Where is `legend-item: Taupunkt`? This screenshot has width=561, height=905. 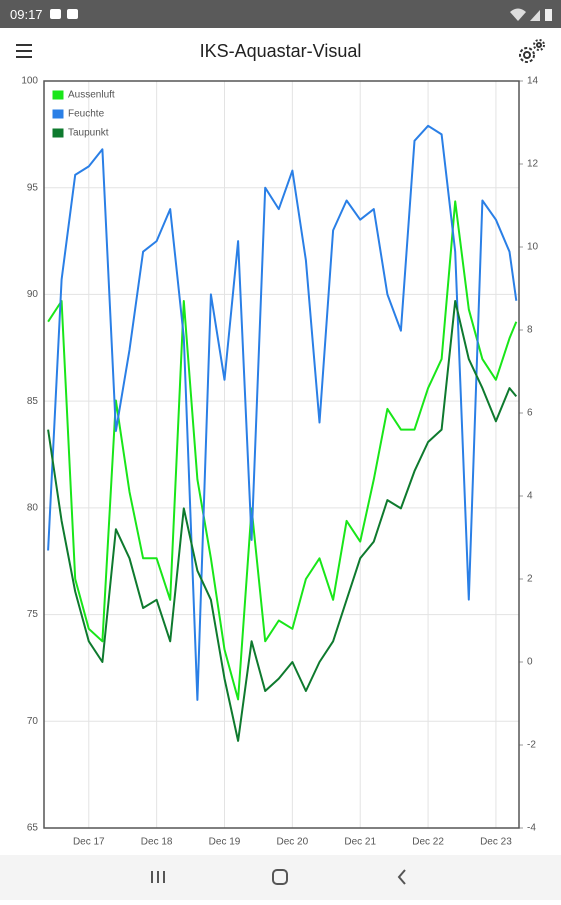 legend-item: Taupunkt is located at coordinates (80, 133).